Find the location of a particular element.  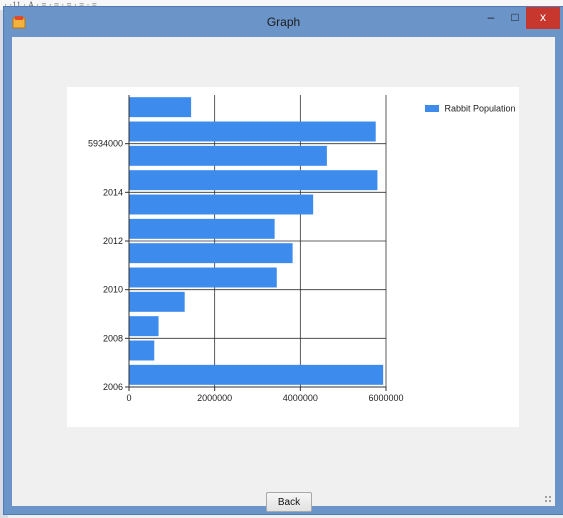

bar-2016 is located at coordinates (252, 131).